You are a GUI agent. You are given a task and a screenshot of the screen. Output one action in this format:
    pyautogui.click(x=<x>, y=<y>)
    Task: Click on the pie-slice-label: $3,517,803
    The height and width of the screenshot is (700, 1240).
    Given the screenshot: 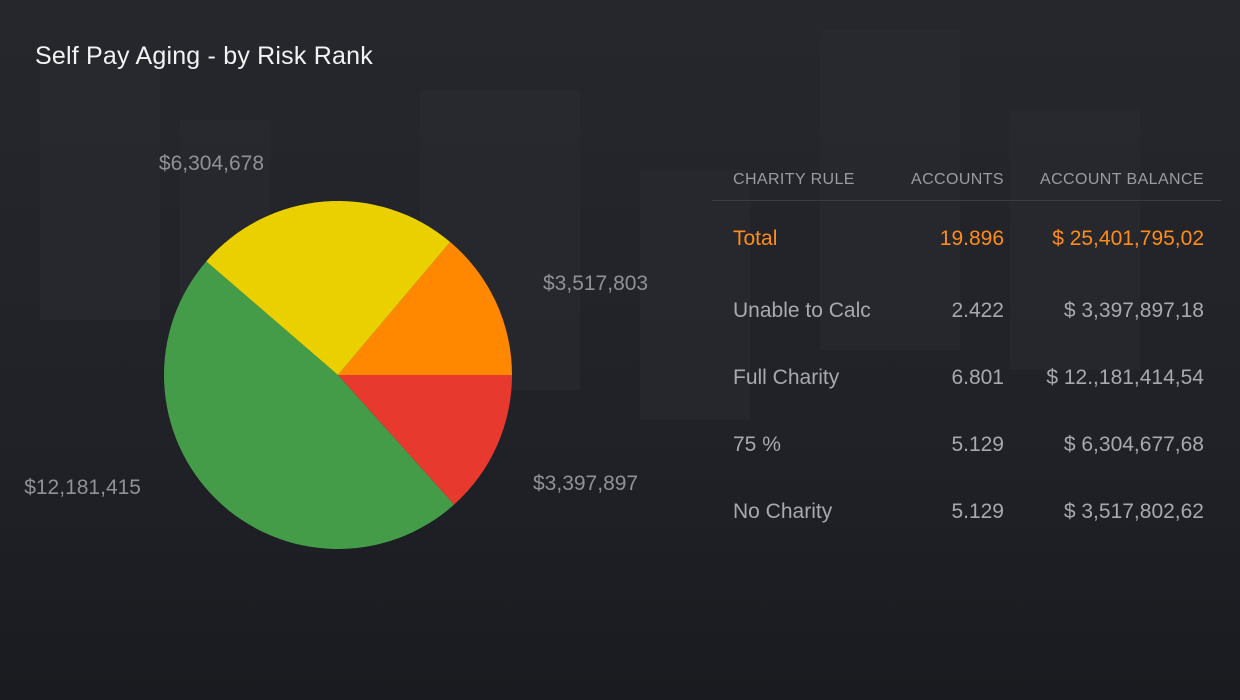 What is the action you would take?
    pyautogui.click(x=595, y=283)
    